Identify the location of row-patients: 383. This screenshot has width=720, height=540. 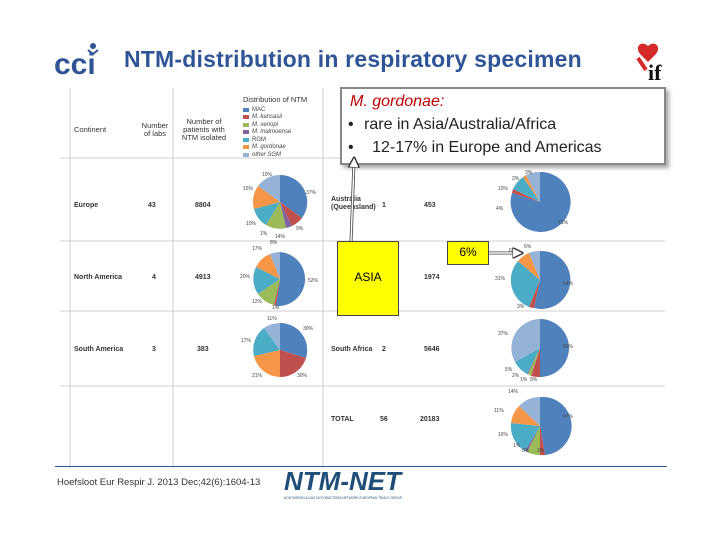
(203, 349).